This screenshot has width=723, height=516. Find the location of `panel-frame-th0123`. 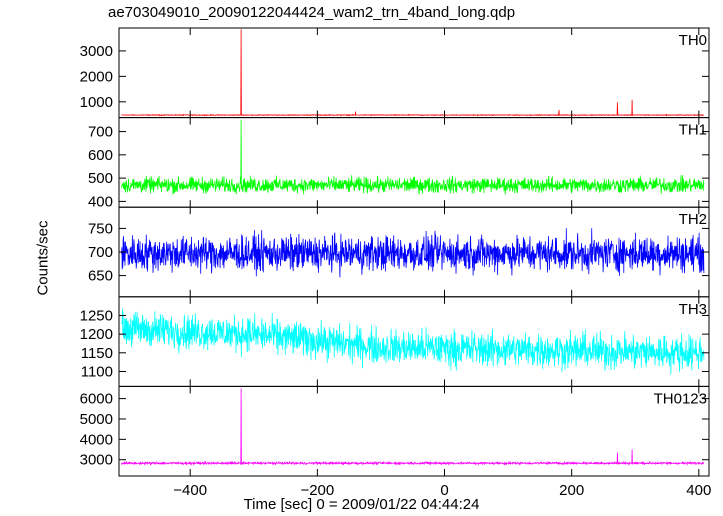

panel-frame-th0123 is located at coordinates (414, 431).